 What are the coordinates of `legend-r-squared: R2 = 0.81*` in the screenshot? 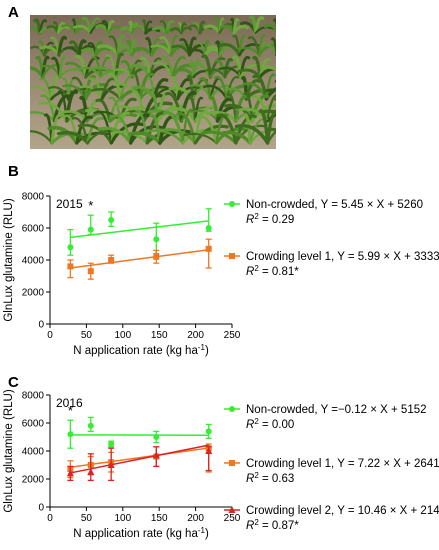 It's located at (272, 271).